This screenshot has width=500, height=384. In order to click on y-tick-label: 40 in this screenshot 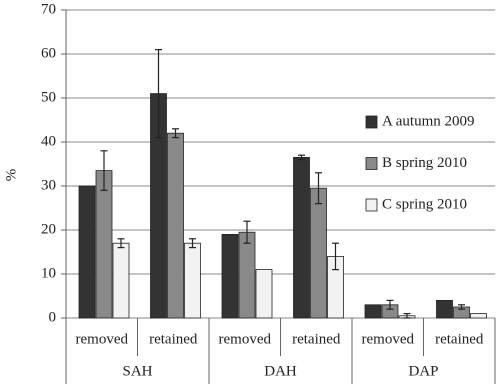, I will do `click(48, 141)`.